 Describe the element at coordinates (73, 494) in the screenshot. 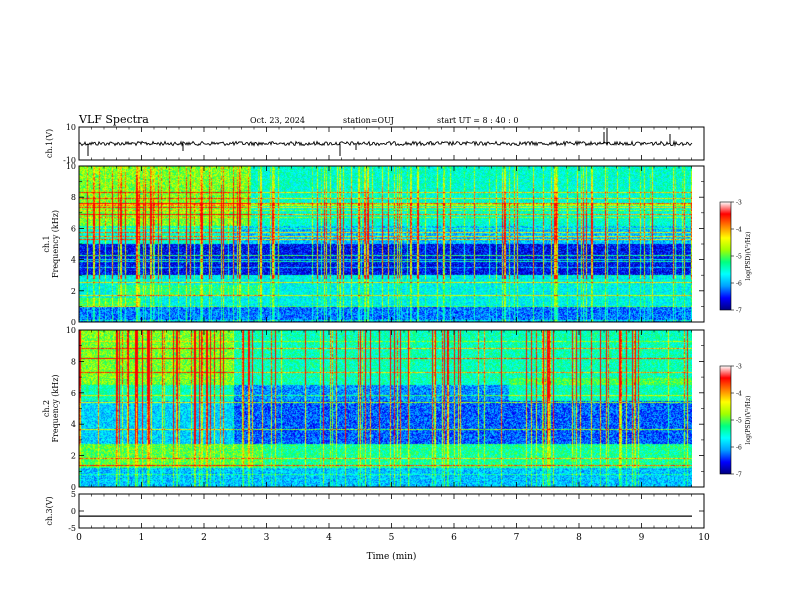

I see `y-tick-label: 5` at that location.